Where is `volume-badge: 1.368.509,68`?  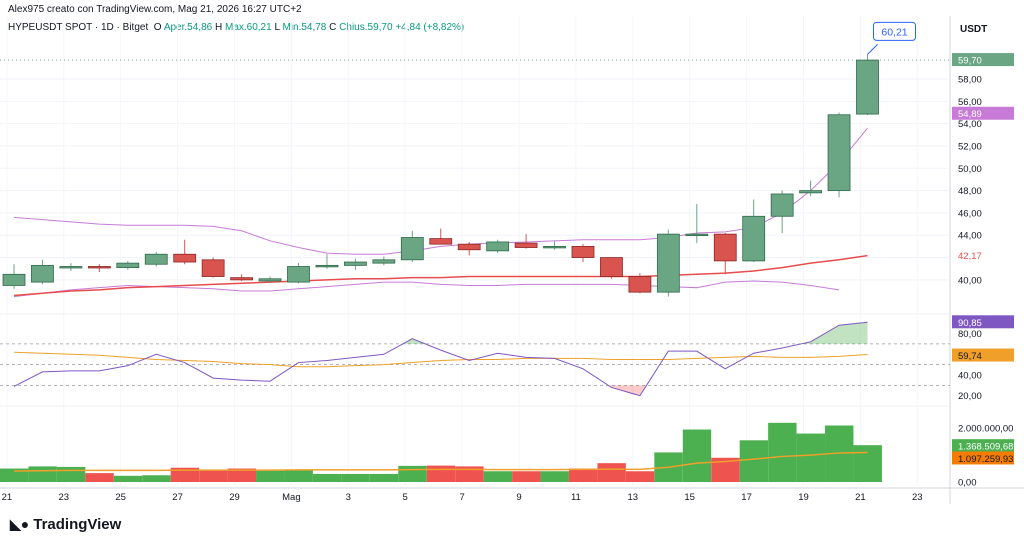
volume-badge: 1.368.509,68 is located at coordinates (985, 447).